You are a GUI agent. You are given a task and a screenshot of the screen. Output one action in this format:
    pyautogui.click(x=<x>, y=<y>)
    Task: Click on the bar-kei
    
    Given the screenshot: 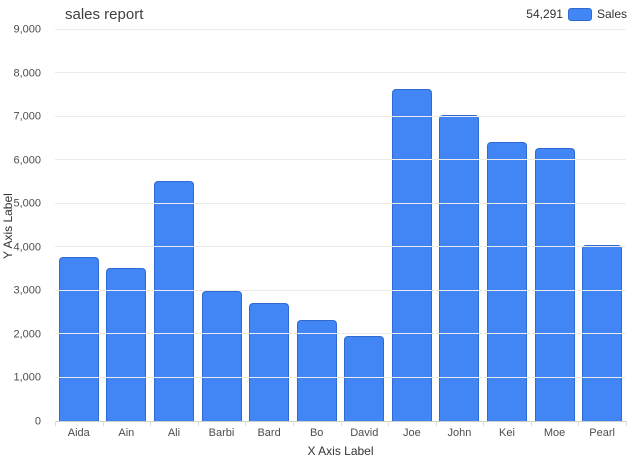 What is the action you would take?
    pyautogui.click(x=506, y=281)
    